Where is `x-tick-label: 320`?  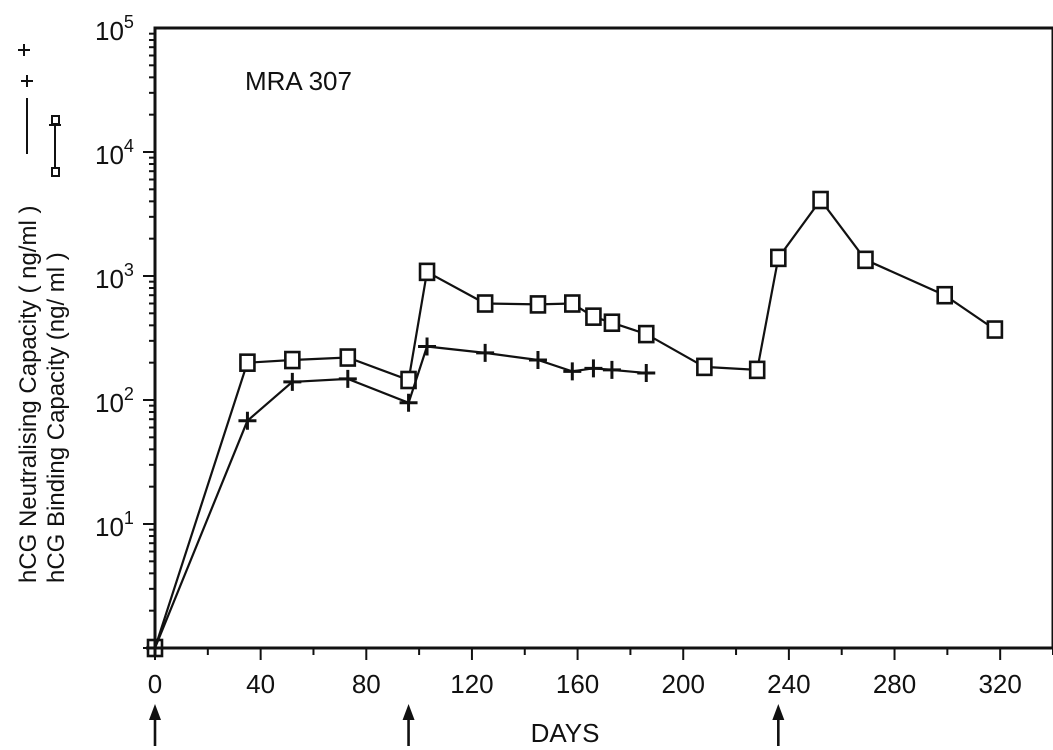 x-tick-label: 320 is located at coordinates (999, 684).